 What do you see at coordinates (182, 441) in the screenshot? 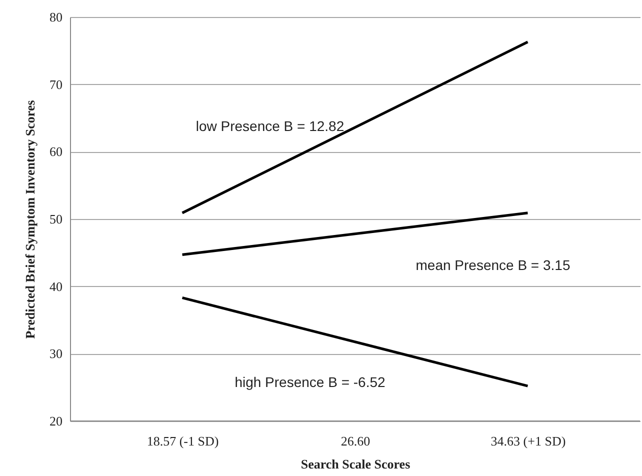
I see `x-tick-label: 18.57 (-1 SD)` at bounding box center [182, 441].